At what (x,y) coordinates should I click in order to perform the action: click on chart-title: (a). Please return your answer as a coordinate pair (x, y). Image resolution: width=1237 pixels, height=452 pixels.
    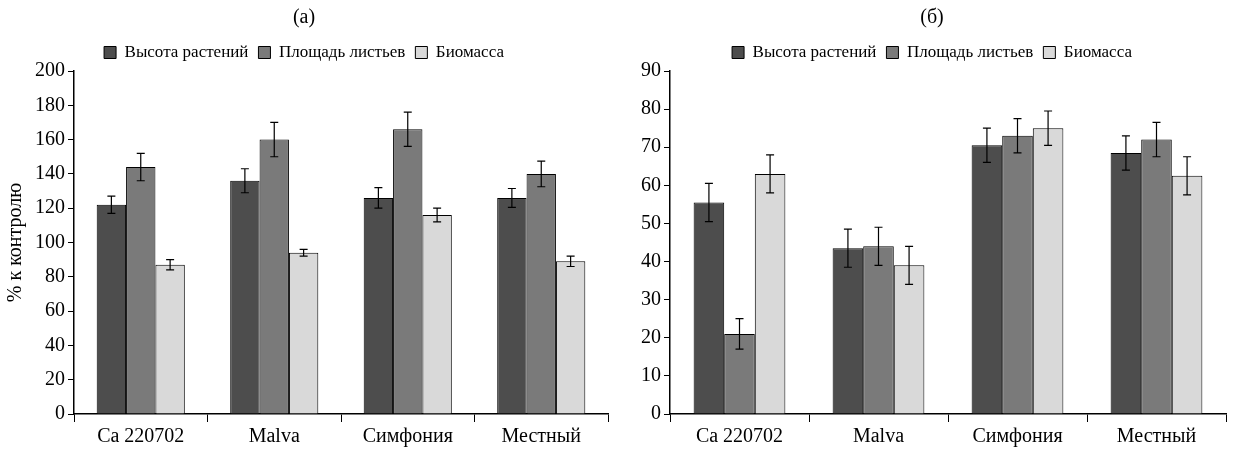
    Looking at the image, I should click on (304, 17).